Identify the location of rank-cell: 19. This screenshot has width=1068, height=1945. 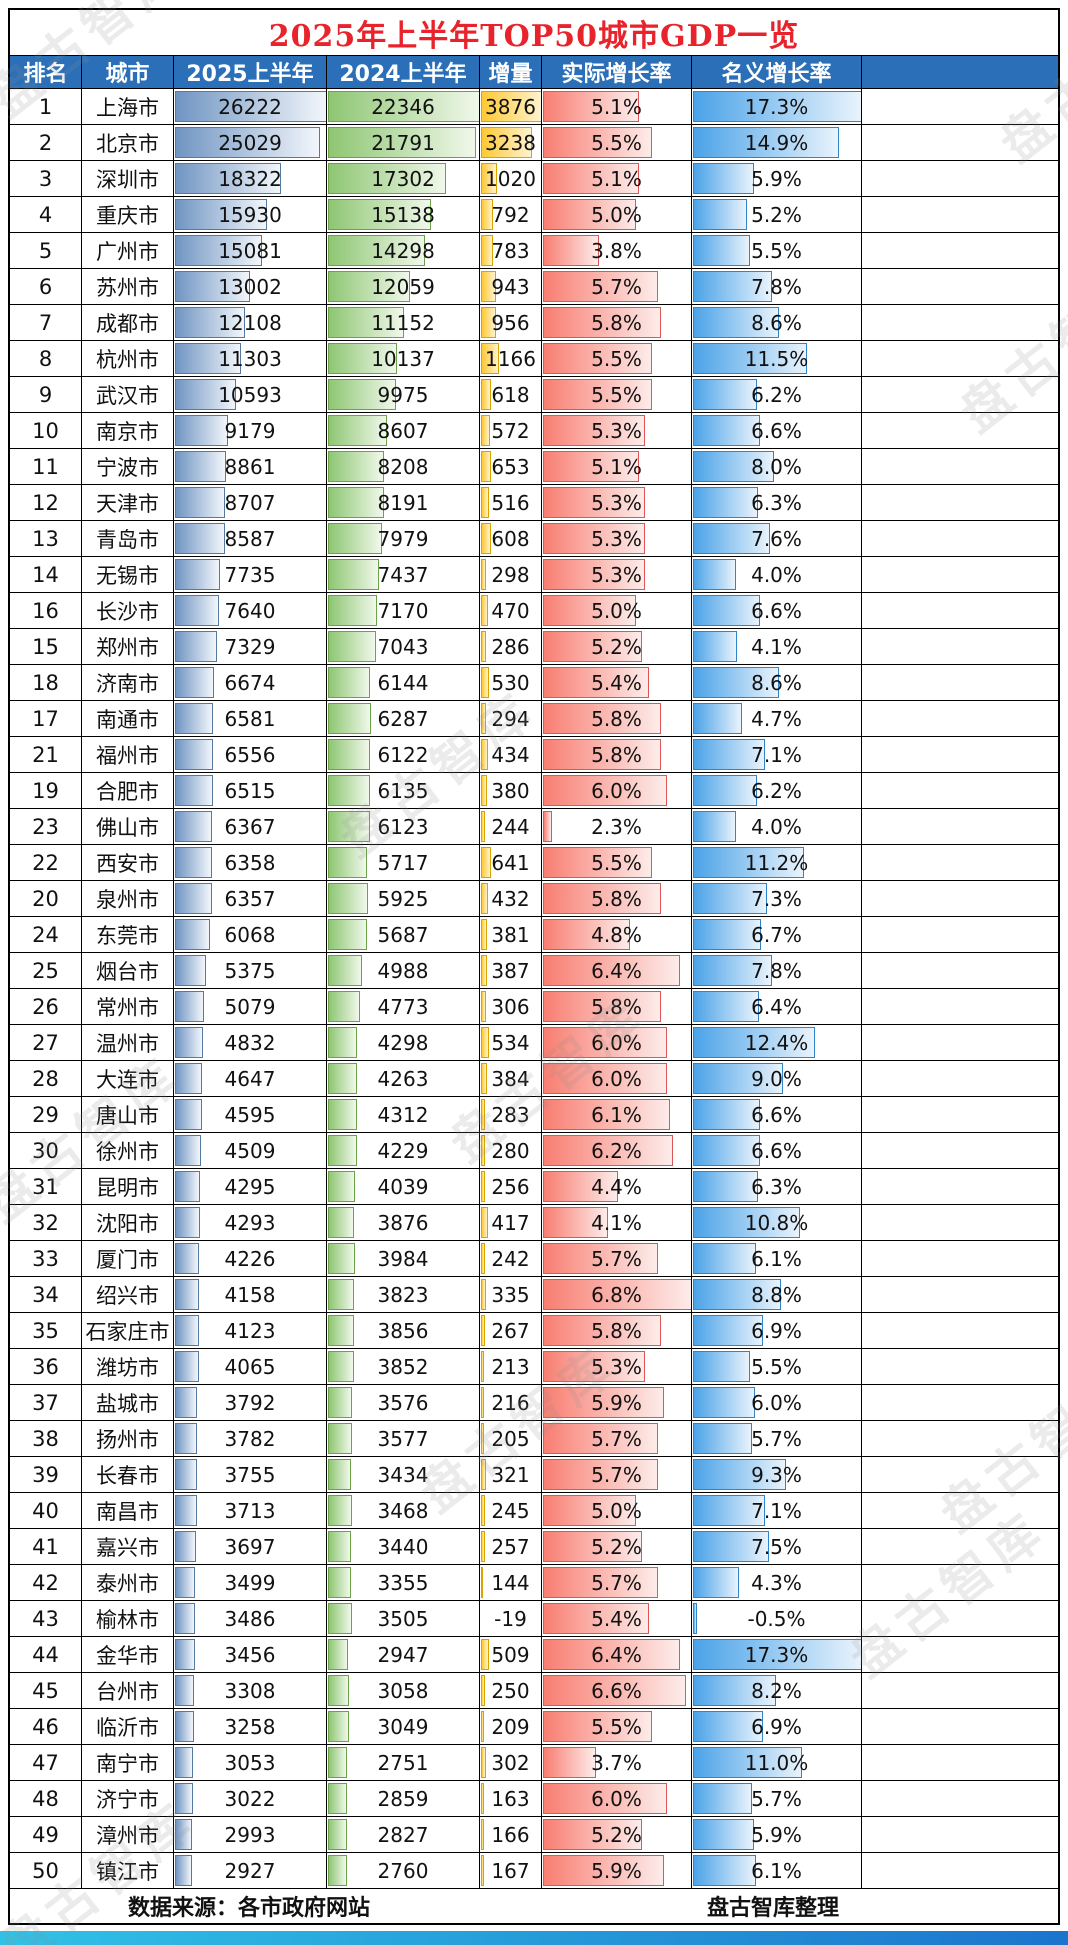
(46, 791).